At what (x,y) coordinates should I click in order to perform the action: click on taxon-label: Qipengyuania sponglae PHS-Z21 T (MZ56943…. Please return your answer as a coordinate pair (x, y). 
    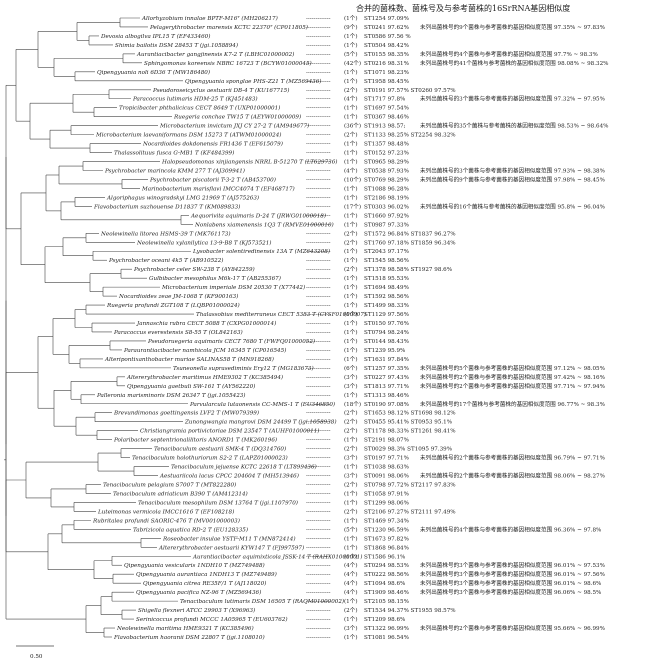
    Looking at the image, I should click on (253, 81).